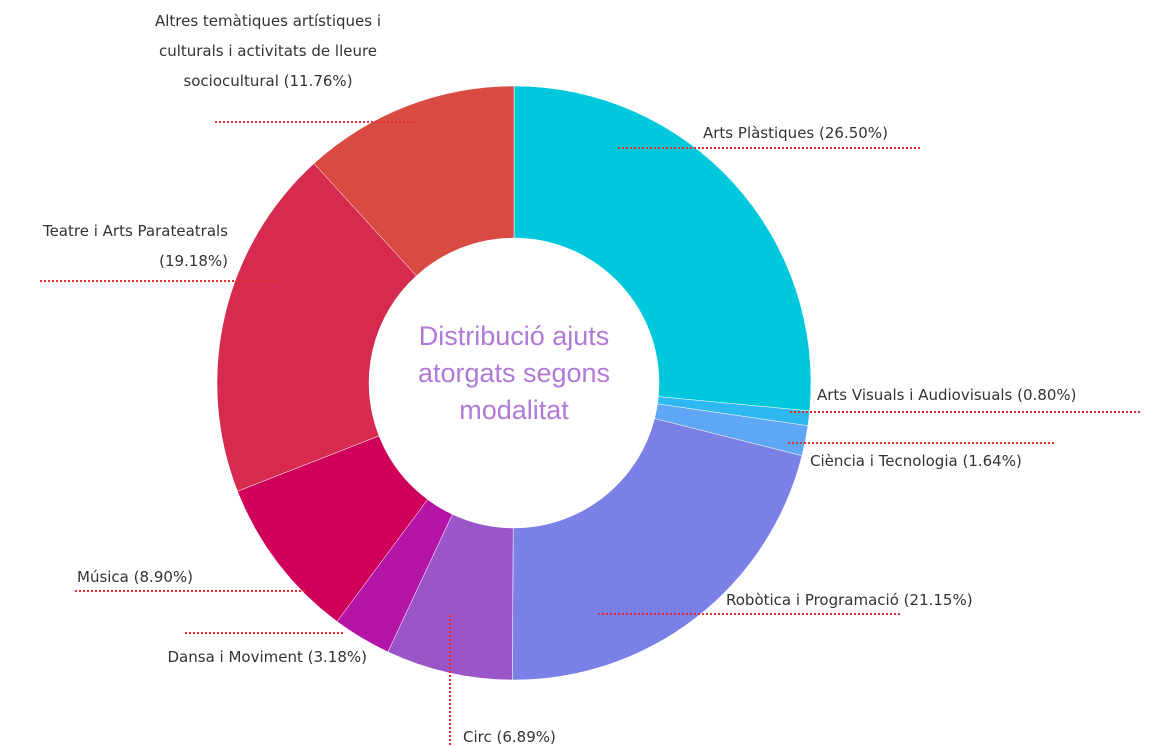 The image size is (1172, 747). Describe the element at coordinates (1047, 395) in the screenshot. I see `value-label: (0.80%)` at that location.